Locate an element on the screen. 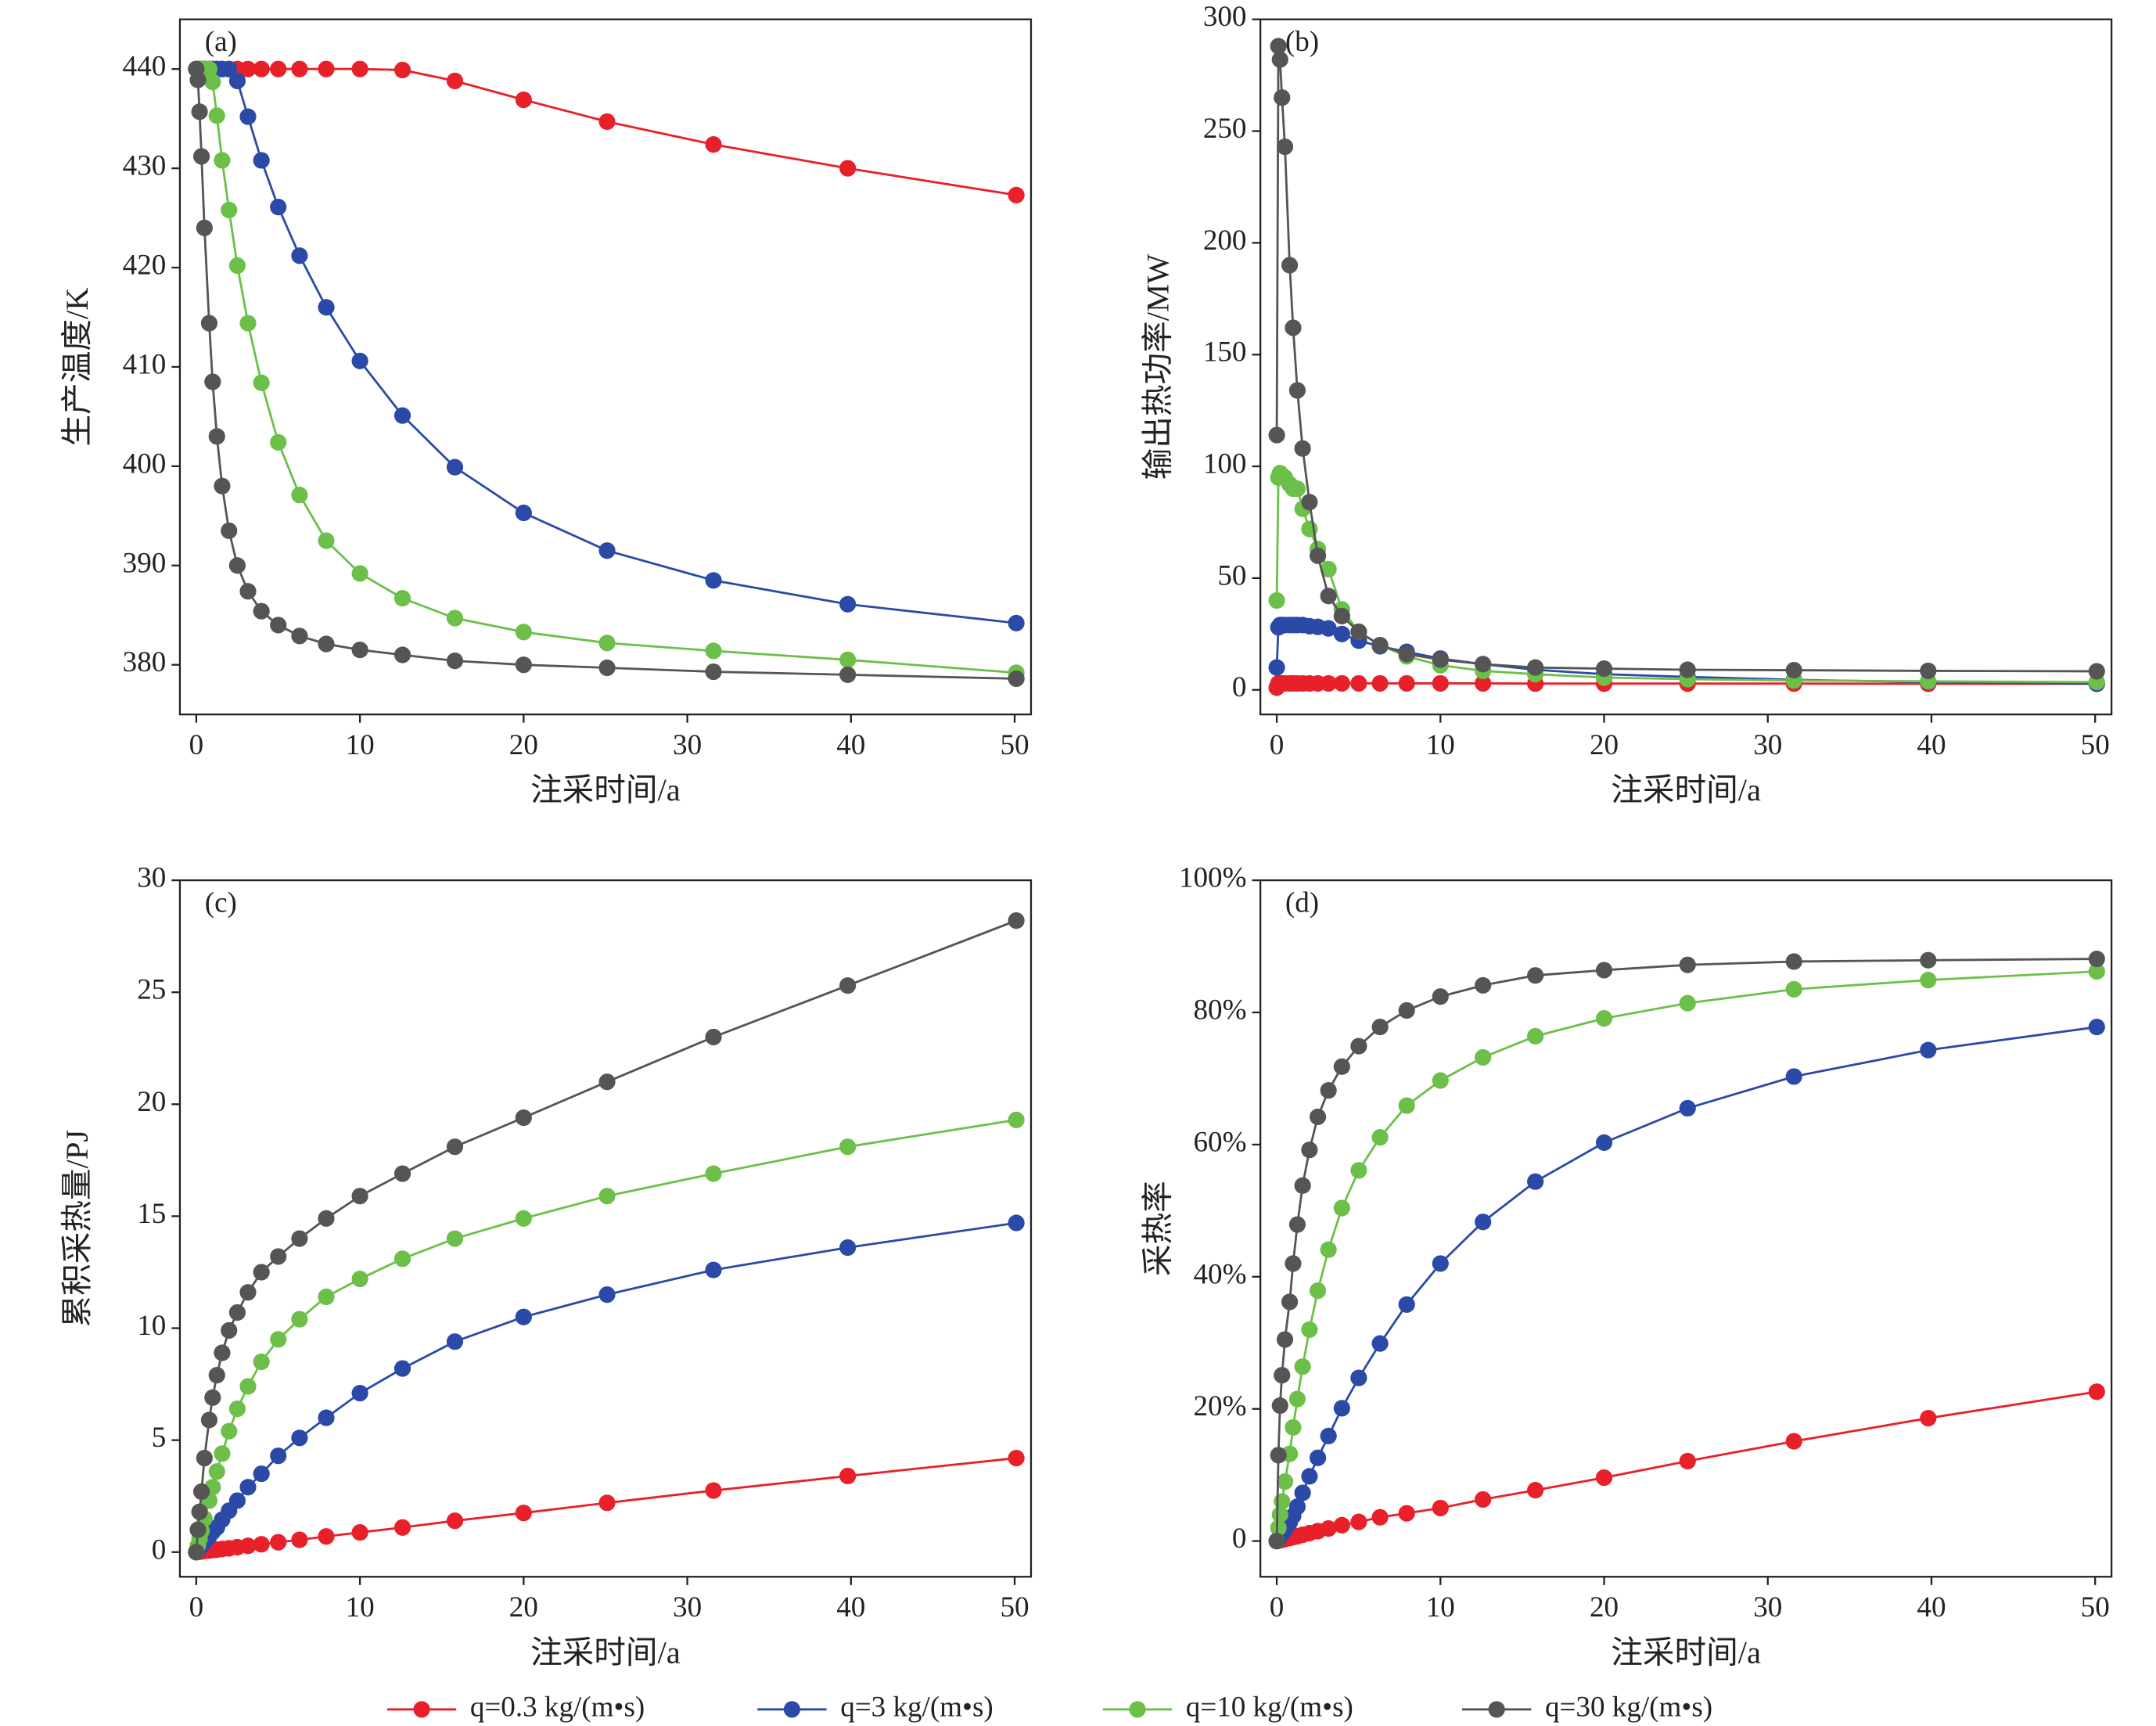  y-tick-label: 400 is located at coordinates (145, 464).